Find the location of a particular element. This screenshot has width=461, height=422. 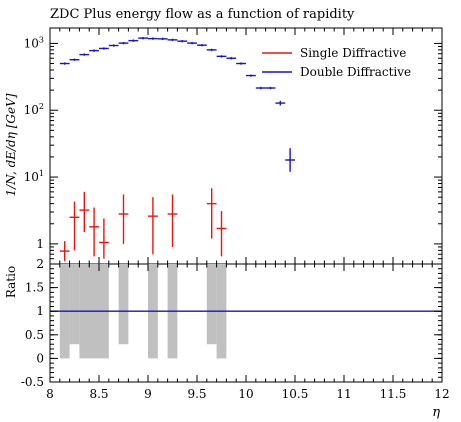

legend: Single Diffractive Double Diffractive is located at coordinates (336, 62).